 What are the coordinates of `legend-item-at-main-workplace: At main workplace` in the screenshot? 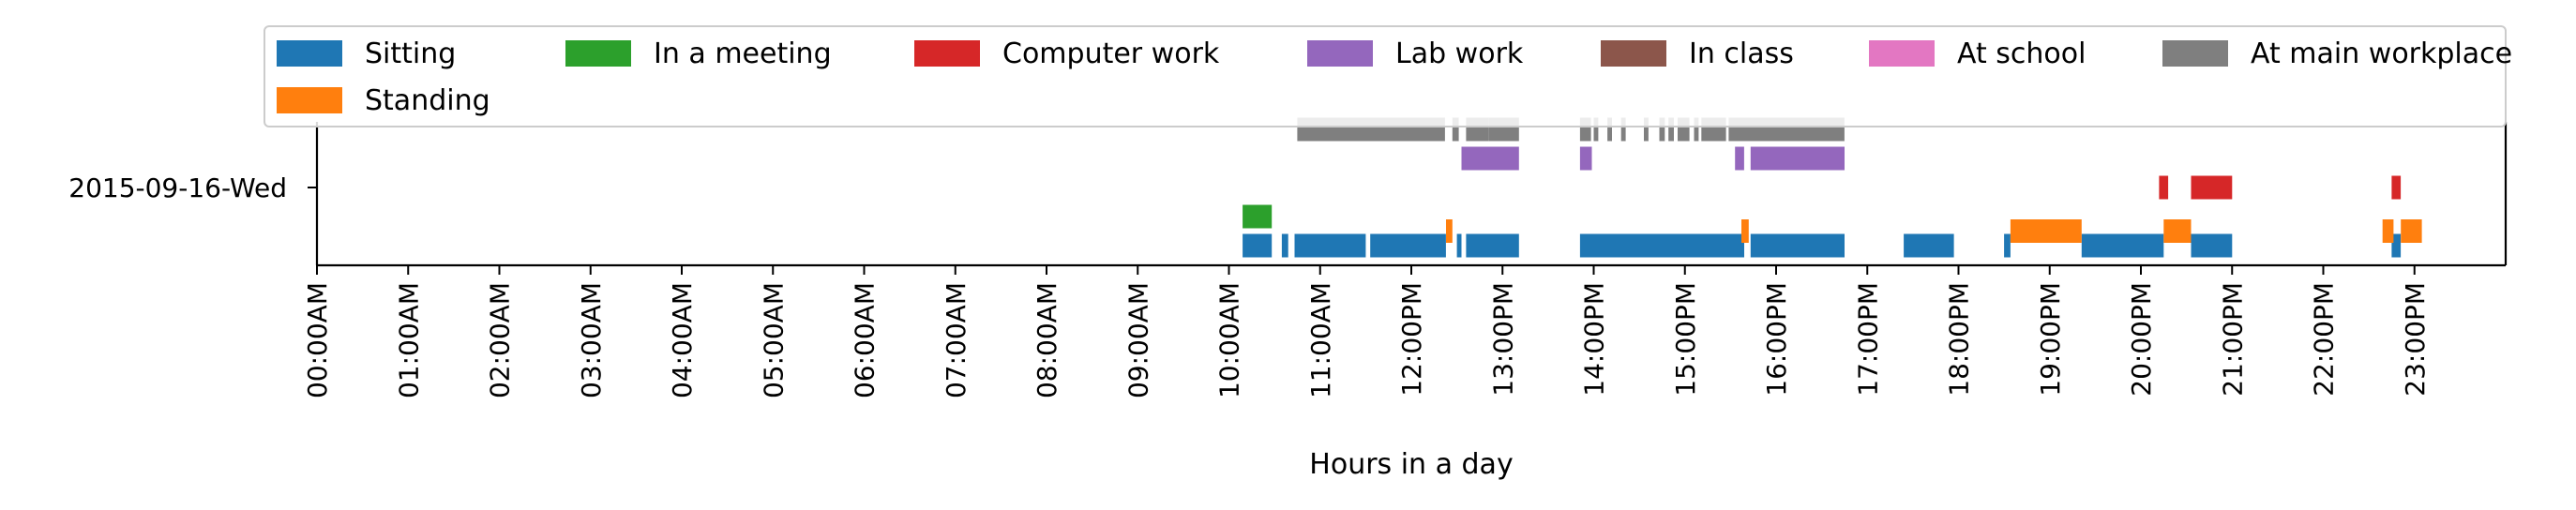 It's located at (2337, 54).